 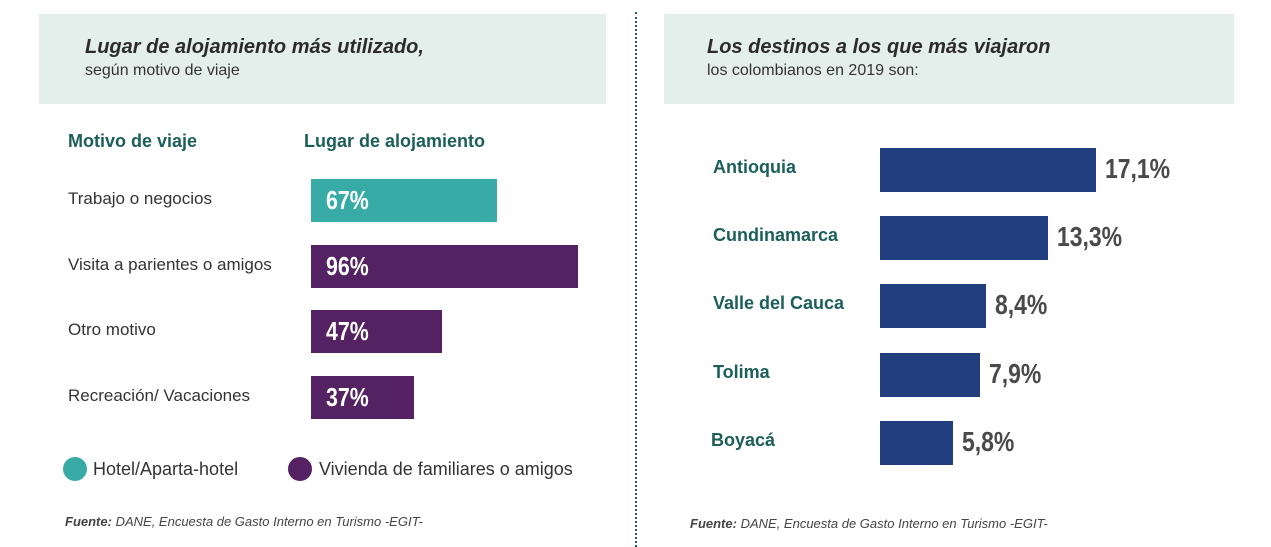 I want to click on destination-label: Cundinamarca, so click(x=776, y=235).